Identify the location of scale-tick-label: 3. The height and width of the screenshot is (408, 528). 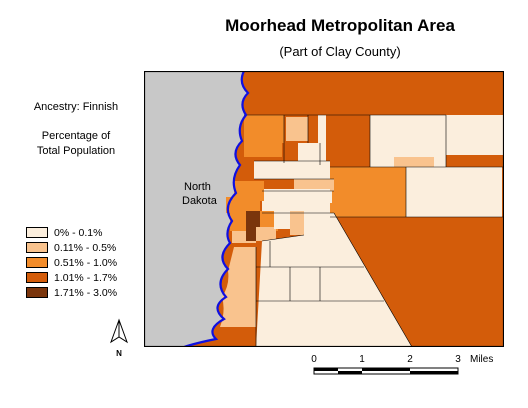
(458, 359).